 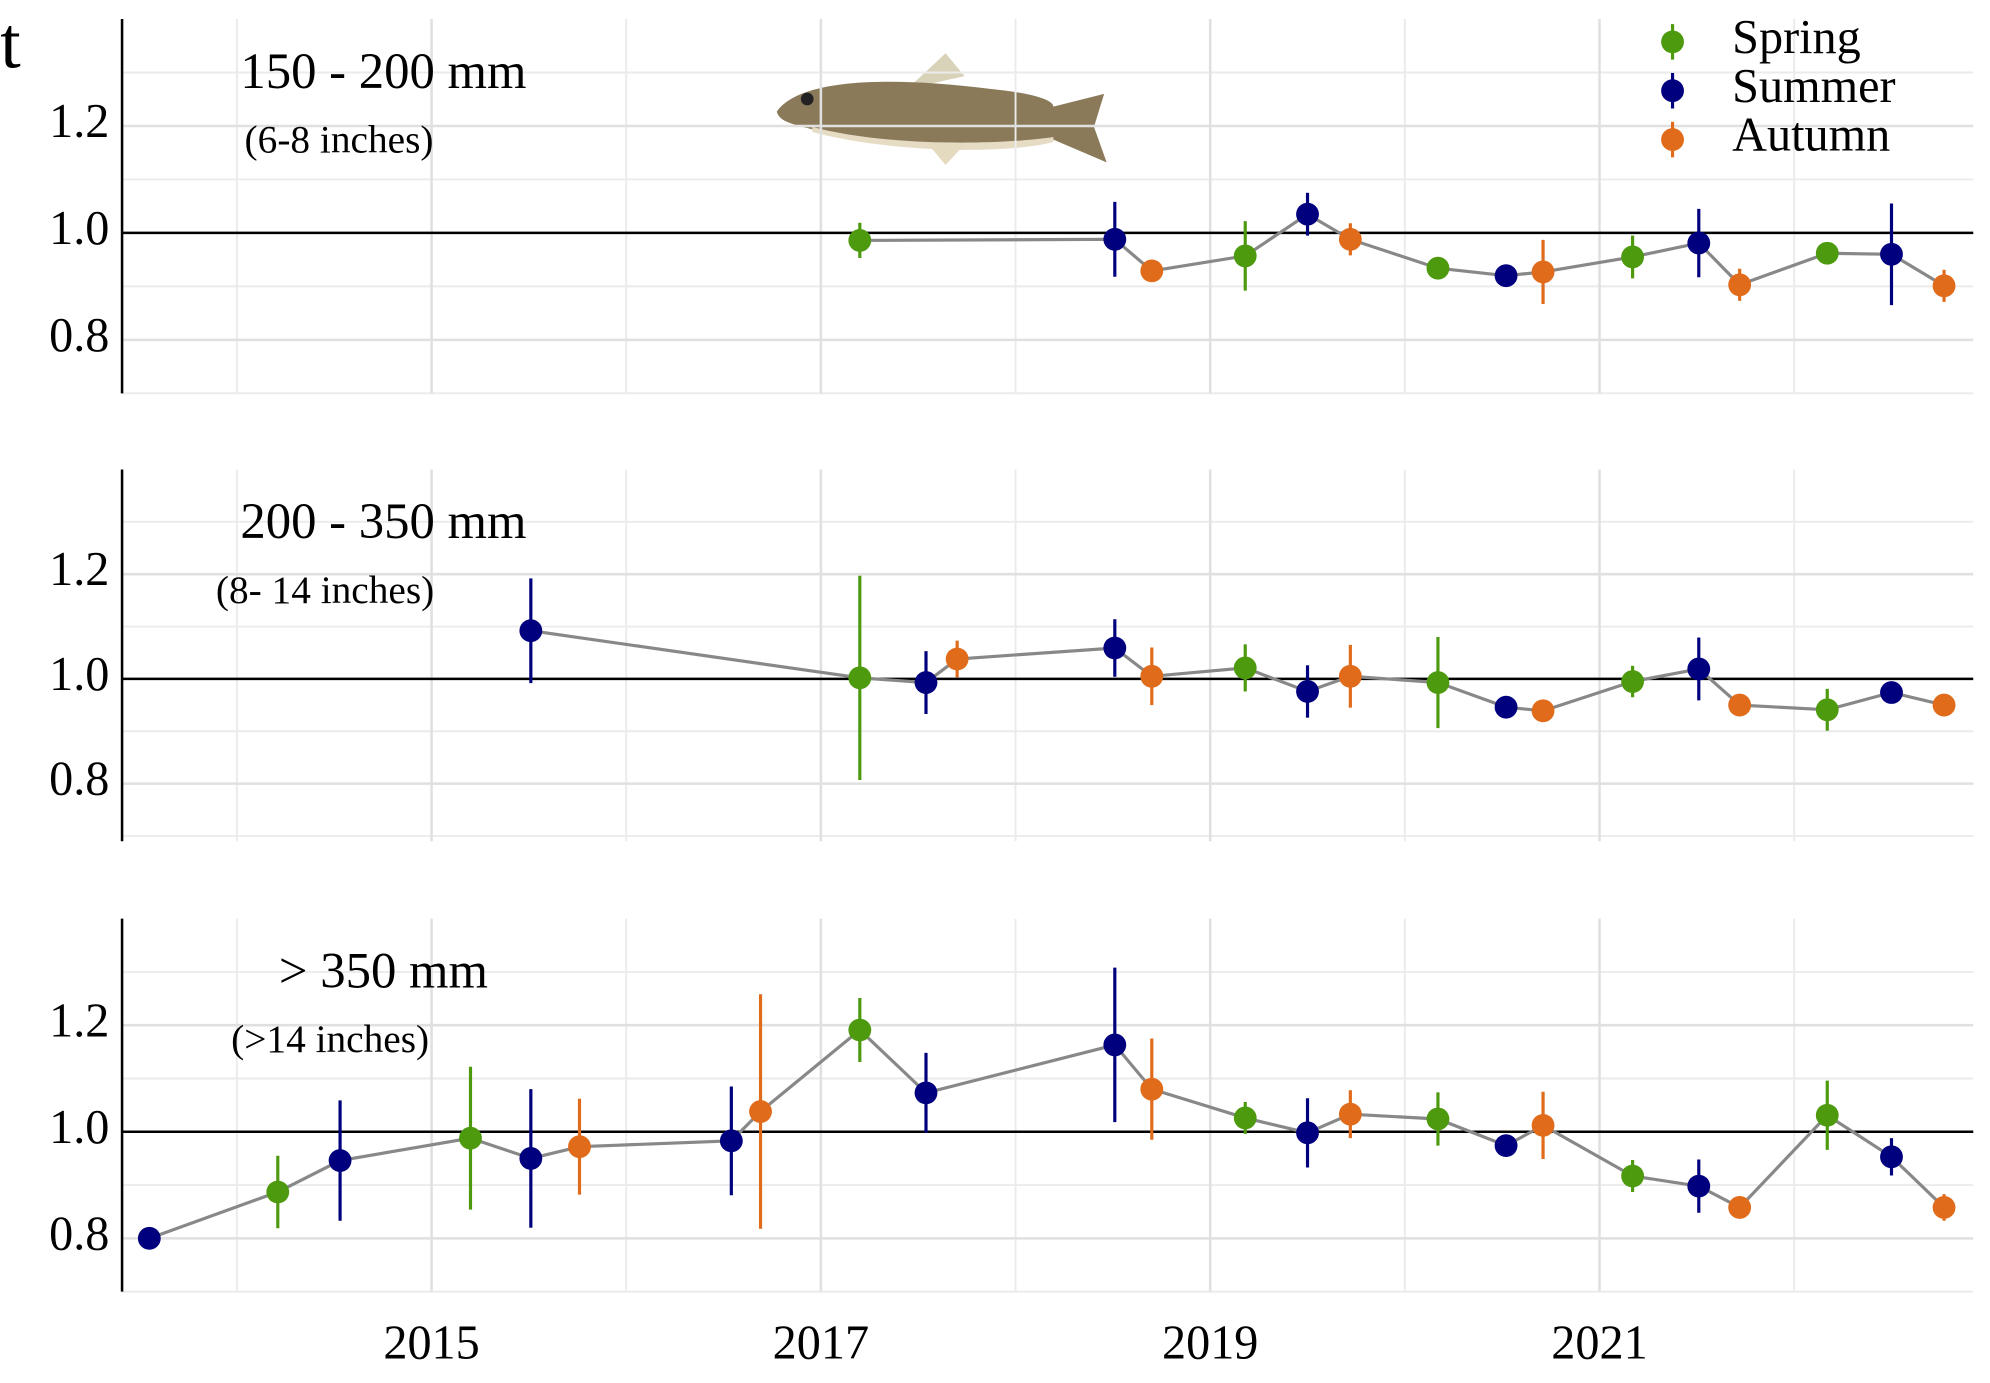 What do you see at coordinates (1599, 1343) in the screenshot?
I see `x-tick-label: 2021` at bounding box center [1599, 1343].